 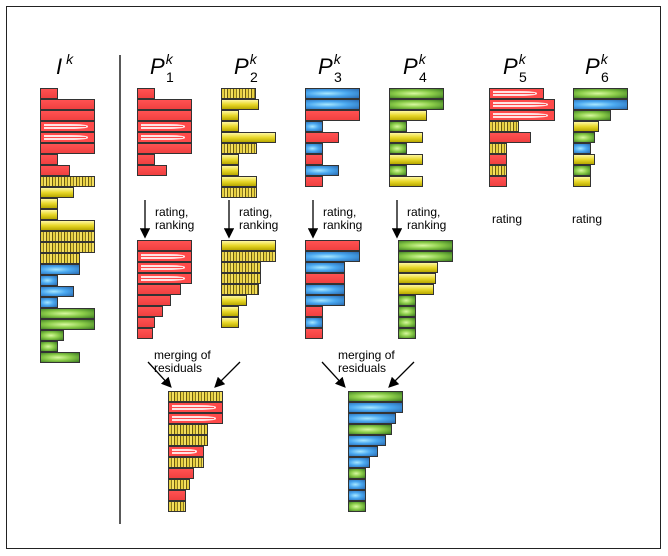 I want to click on note-rating-ranking-4: rating, ranking, so click(x=427, y=218).